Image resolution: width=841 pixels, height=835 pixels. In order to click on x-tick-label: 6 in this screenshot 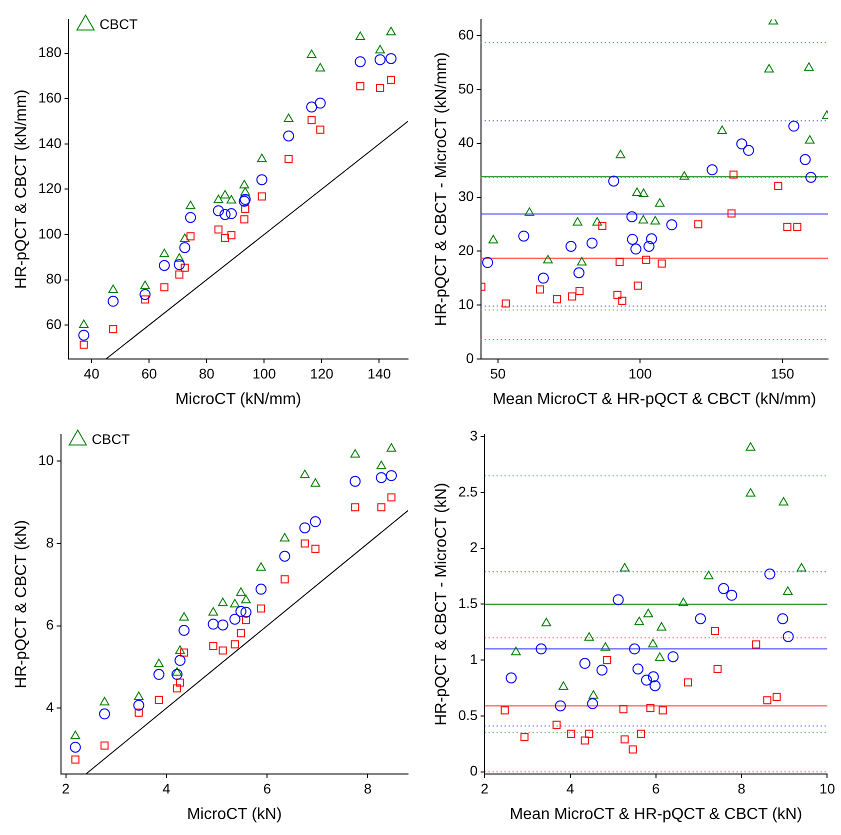, I will do `click(267, 788)`.